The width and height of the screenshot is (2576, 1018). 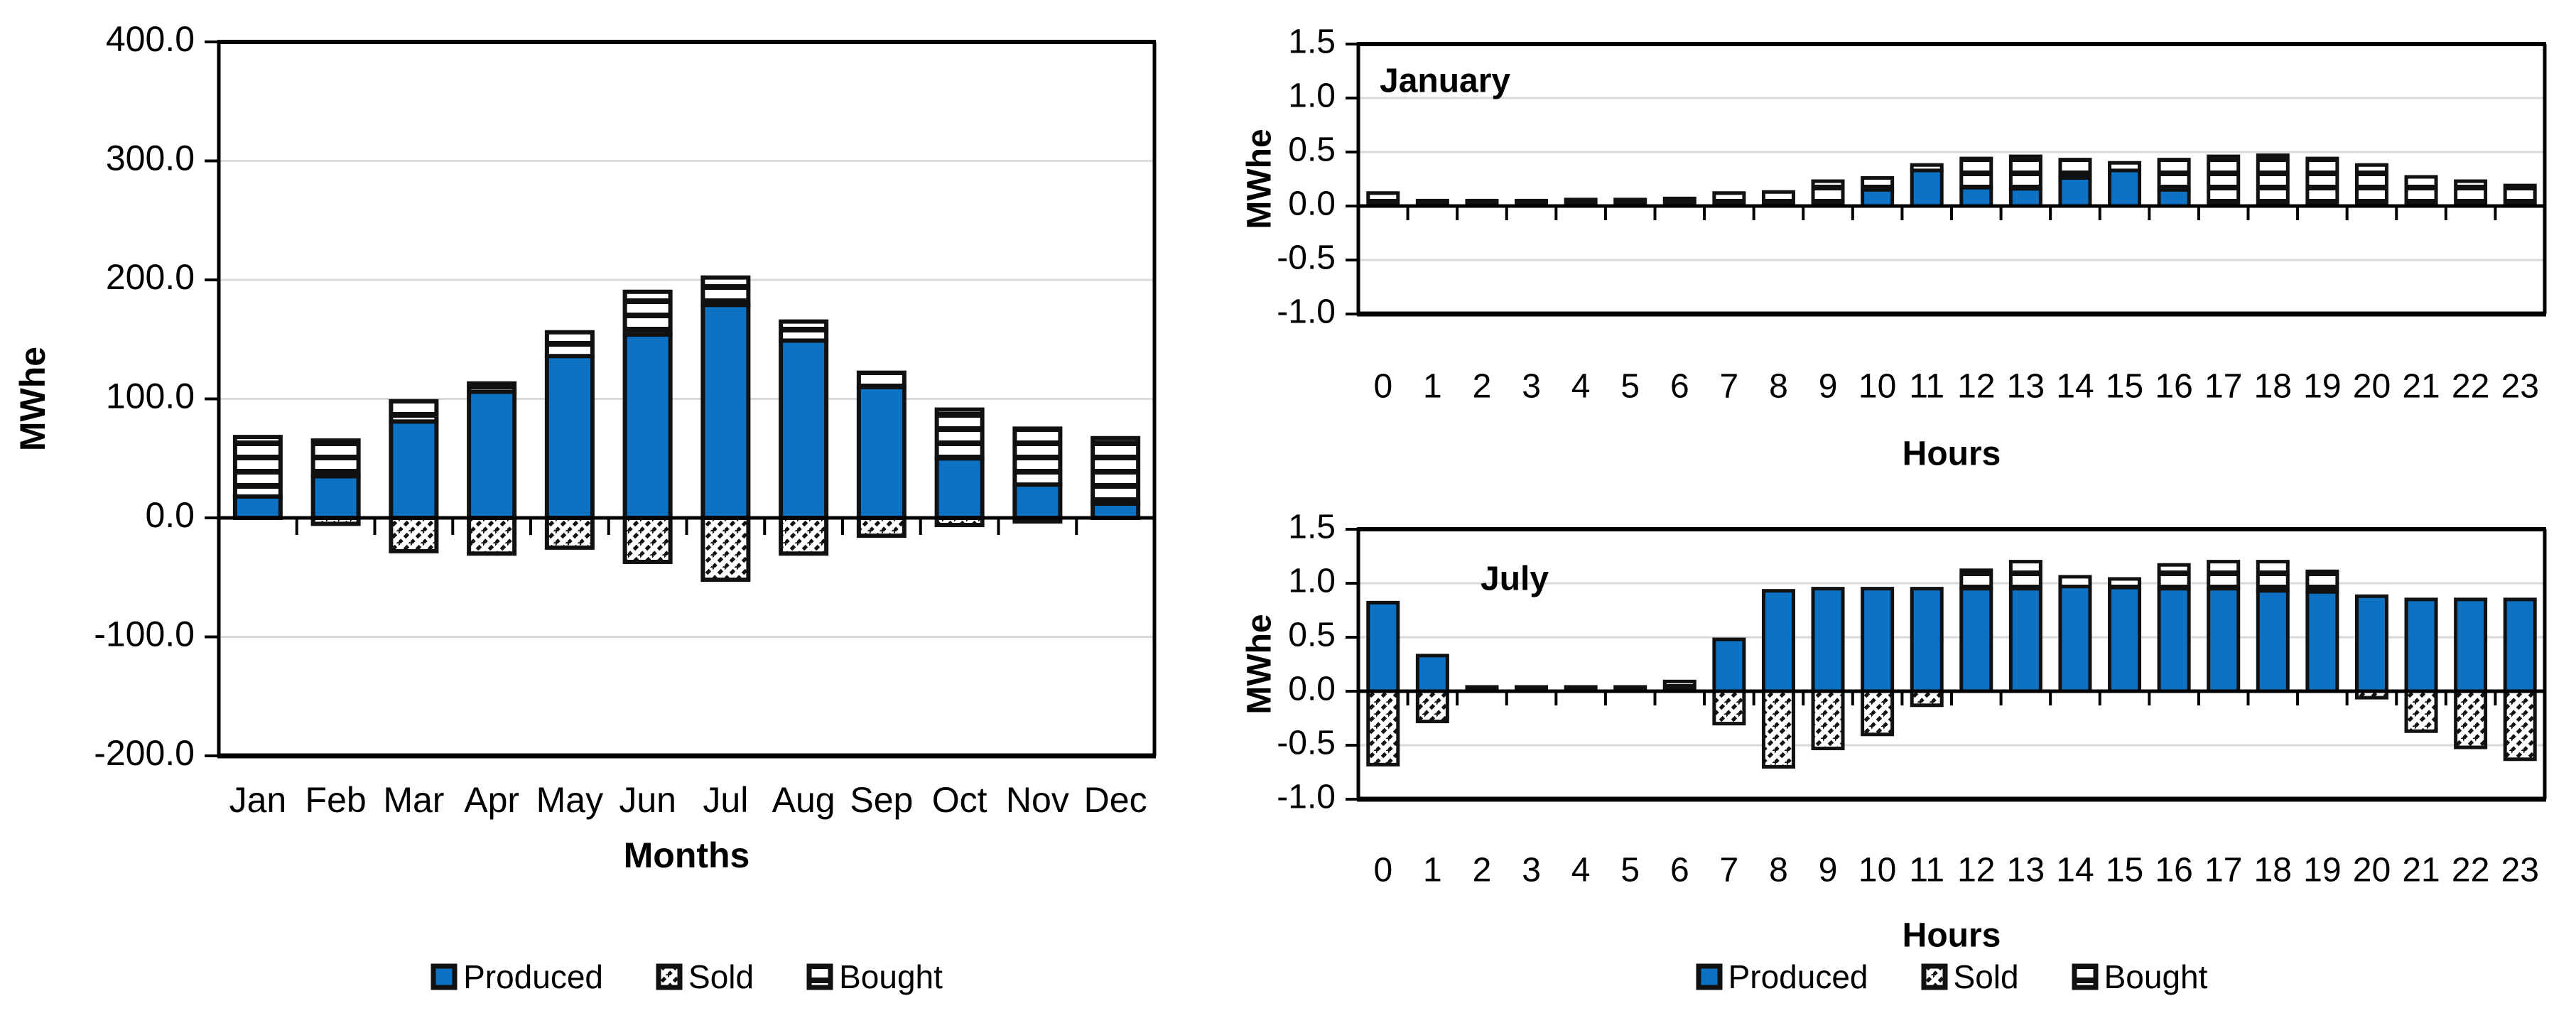 What do you see at coordinates (1312, 150) in the screenshot?
I see `y-tick-label: 0.5` at bounding box center [1312, 150].